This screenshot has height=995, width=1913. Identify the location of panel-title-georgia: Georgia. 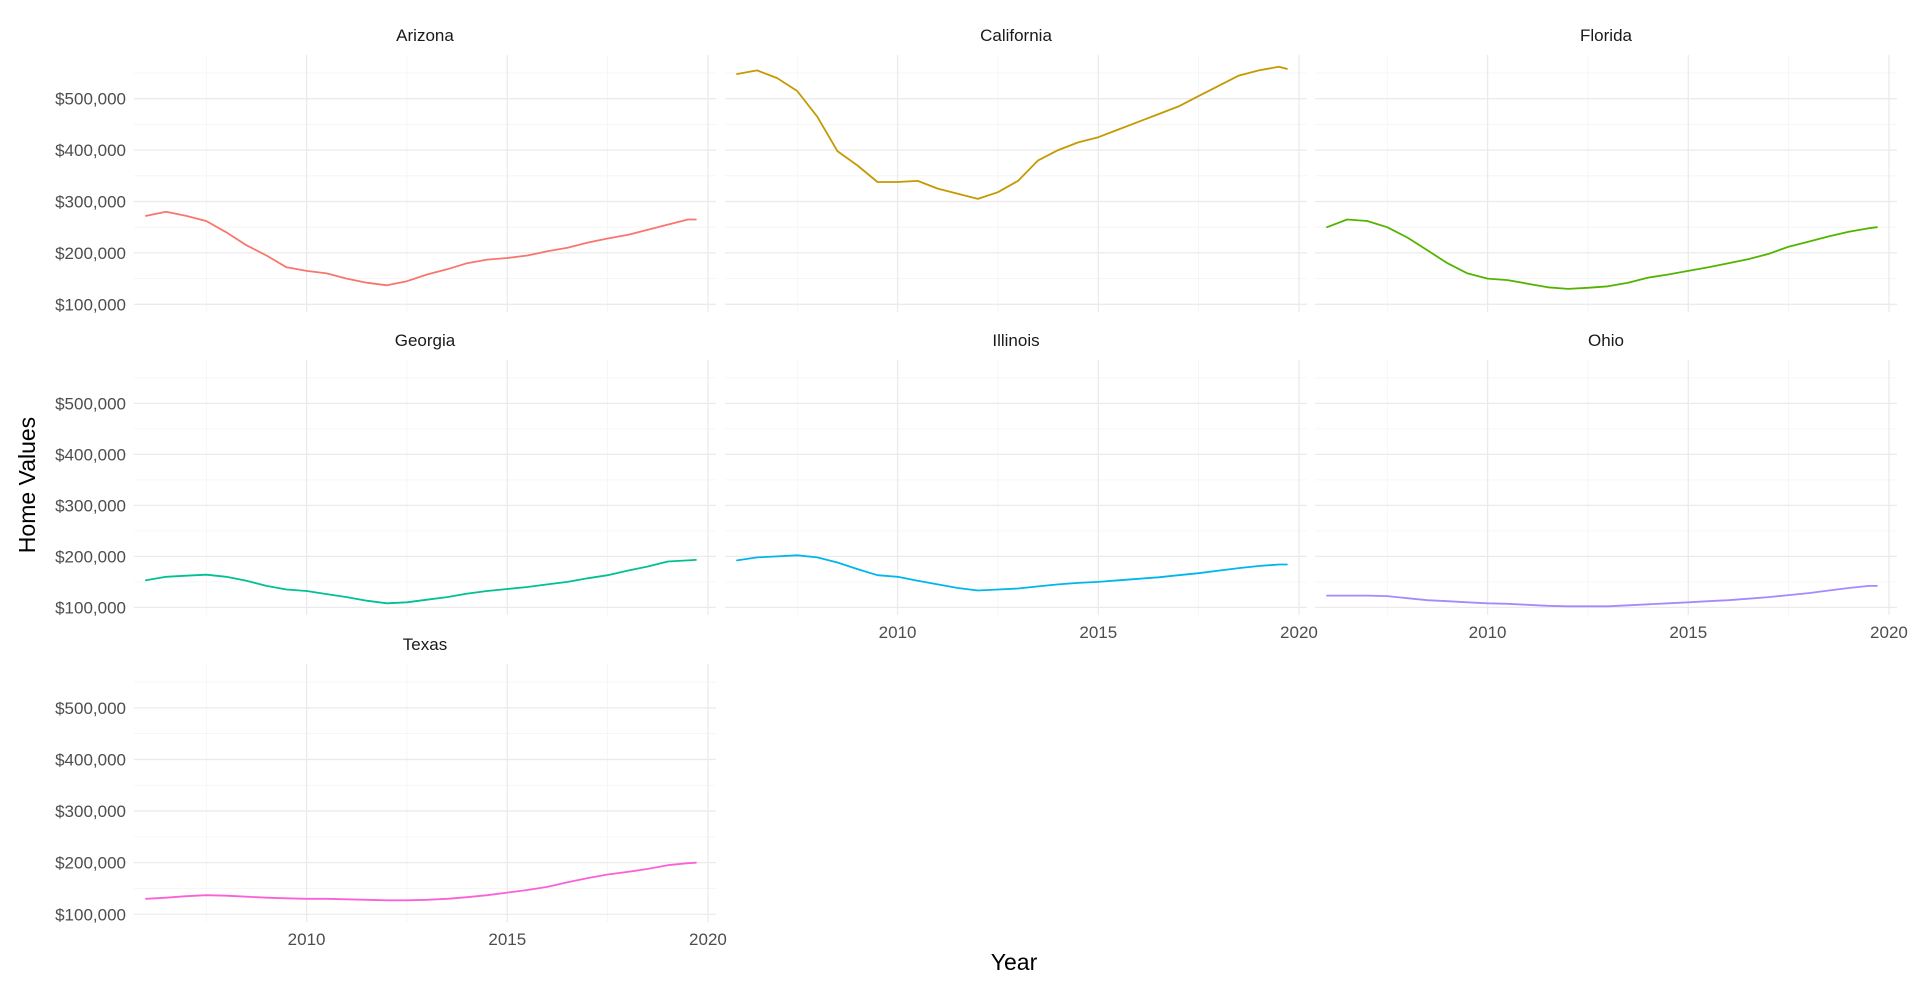
(425, 340).